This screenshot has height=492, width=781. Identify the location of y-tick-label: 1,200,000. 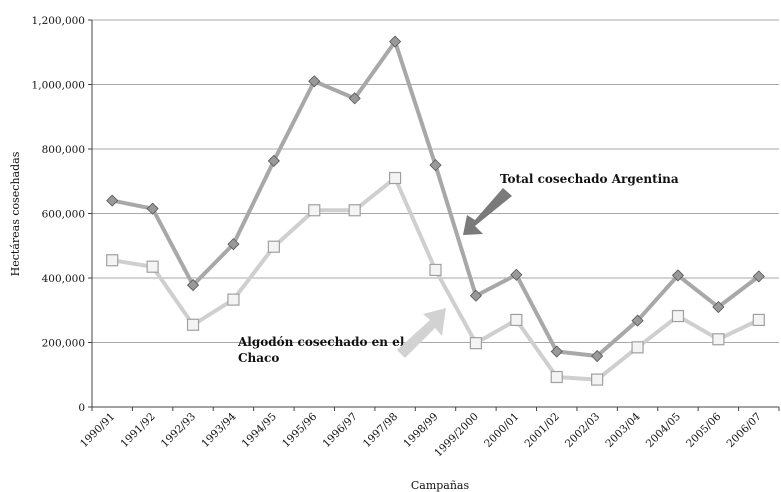
(58, 21).